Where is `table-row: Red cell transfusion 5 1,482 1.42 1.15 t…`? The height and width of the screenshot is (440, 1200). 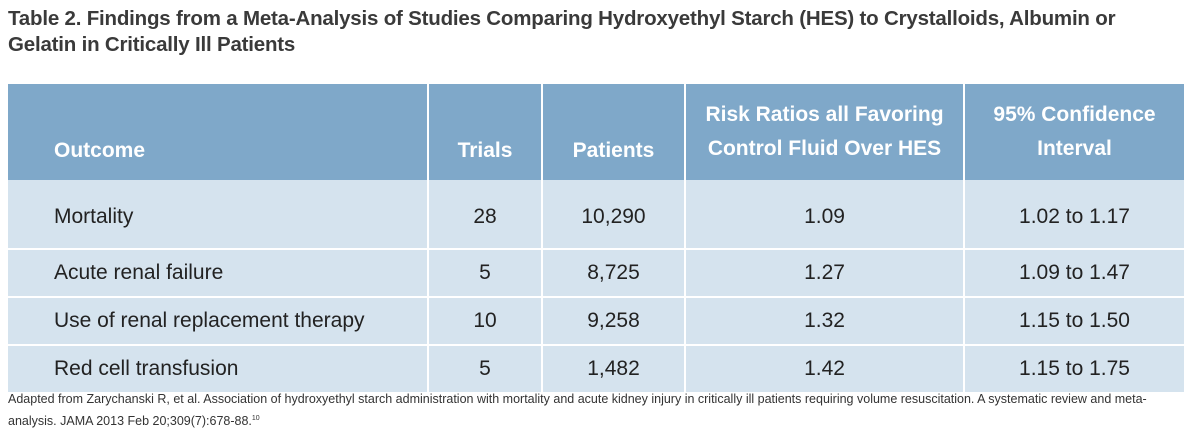
table-row: Red cell transfusion 5 1,482 1.42 1.15 t… is located at coordinates (596, 368).